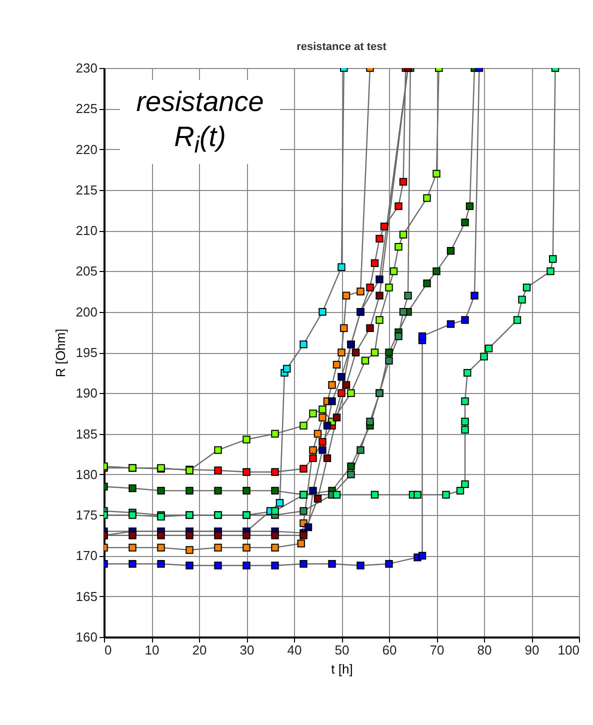 This screenshot has height=725, width=593. What do you see at coordinates (87, 515) in the screenshot?
I see `y-tick-label: 175` at bounding box center [87, 515].